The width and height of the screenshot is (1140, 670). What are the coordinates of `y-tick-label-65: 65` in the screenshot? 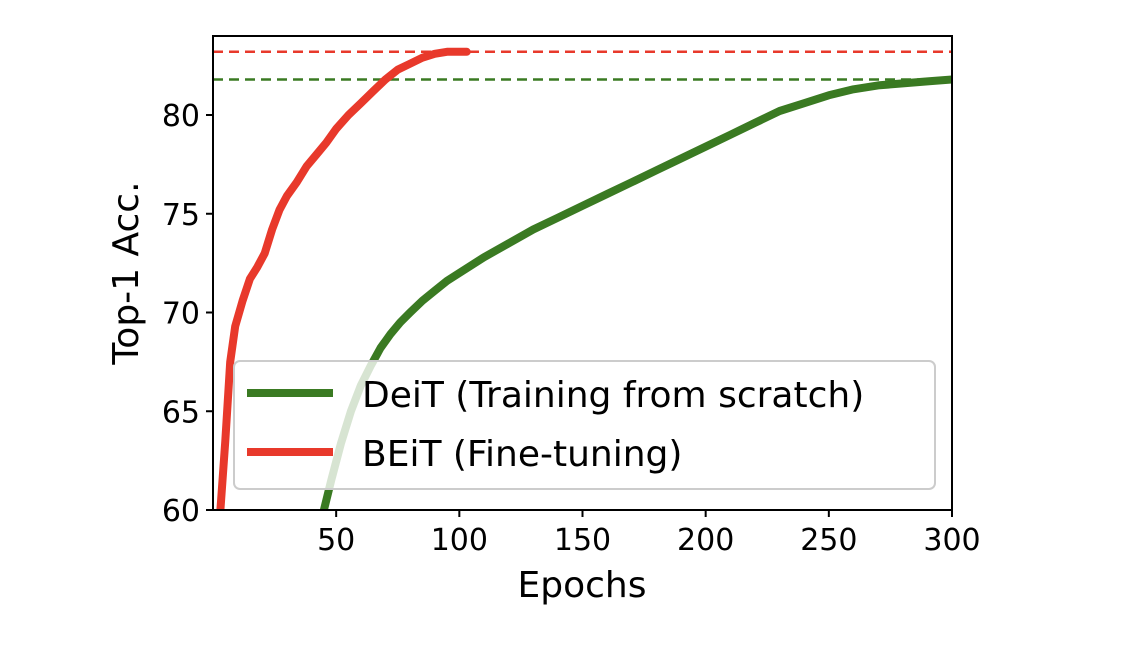 It's located at (181, 412).